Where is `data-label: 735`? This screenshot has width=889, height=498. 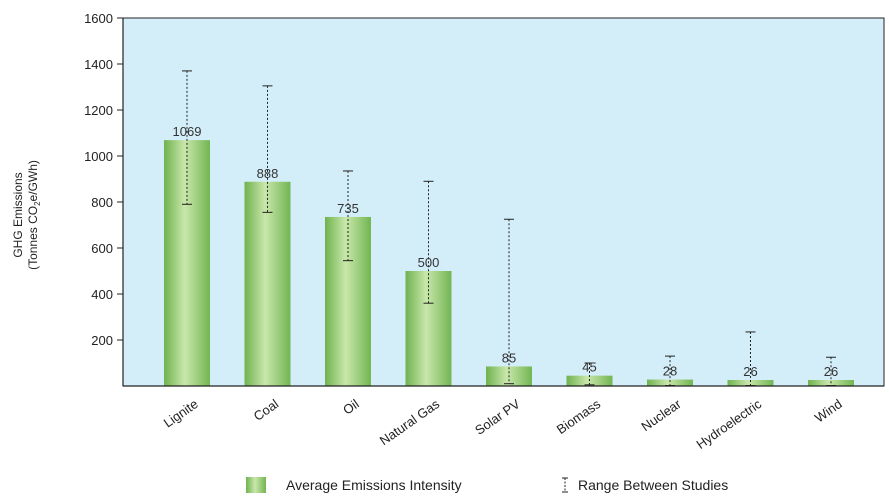
data-label: 735 is located at coordinates (348, 208).